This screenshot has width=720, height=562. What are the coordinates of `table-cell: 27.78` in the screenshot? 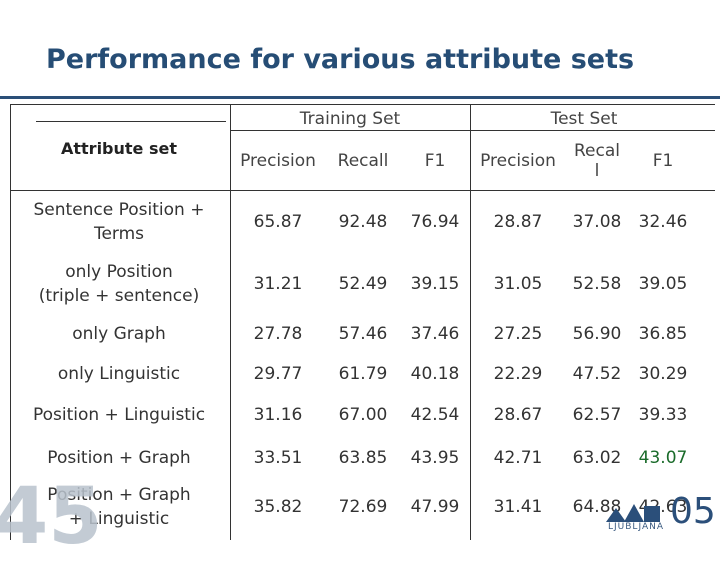 It's located at (278, 334).